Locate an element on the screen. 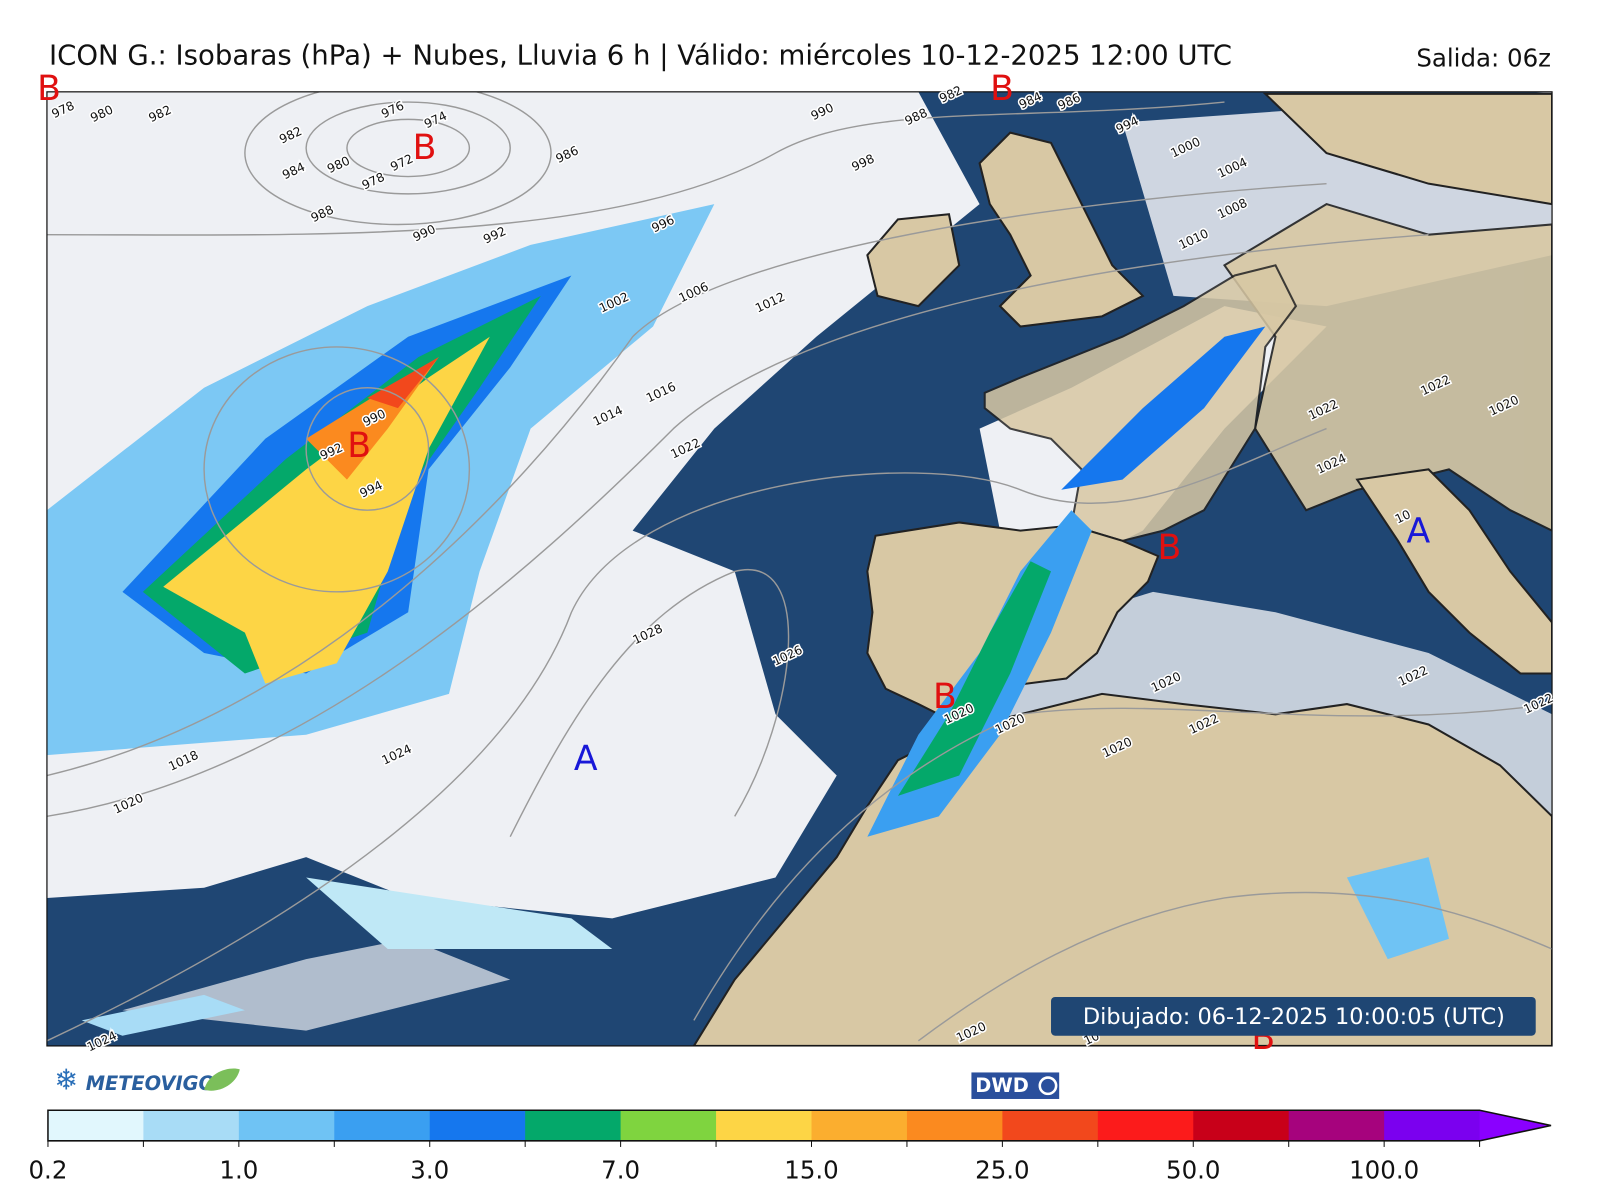  colorbar: 0.2 1.0 3.0 7.0 15.0 25.0 50.0 100.0 is located at coordinates (790, 1146).